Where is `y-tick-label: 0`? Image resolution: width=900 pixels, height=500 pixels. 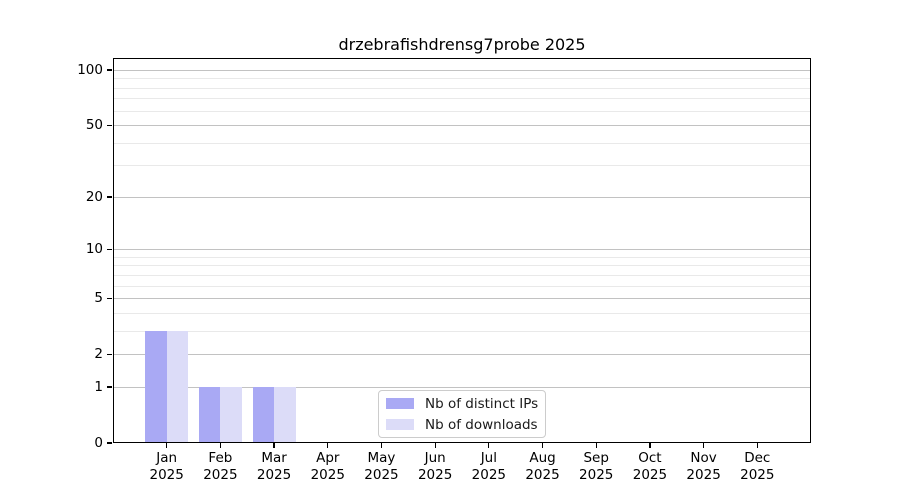 y-tick-label: 0 is located at coordinates (98, 443).